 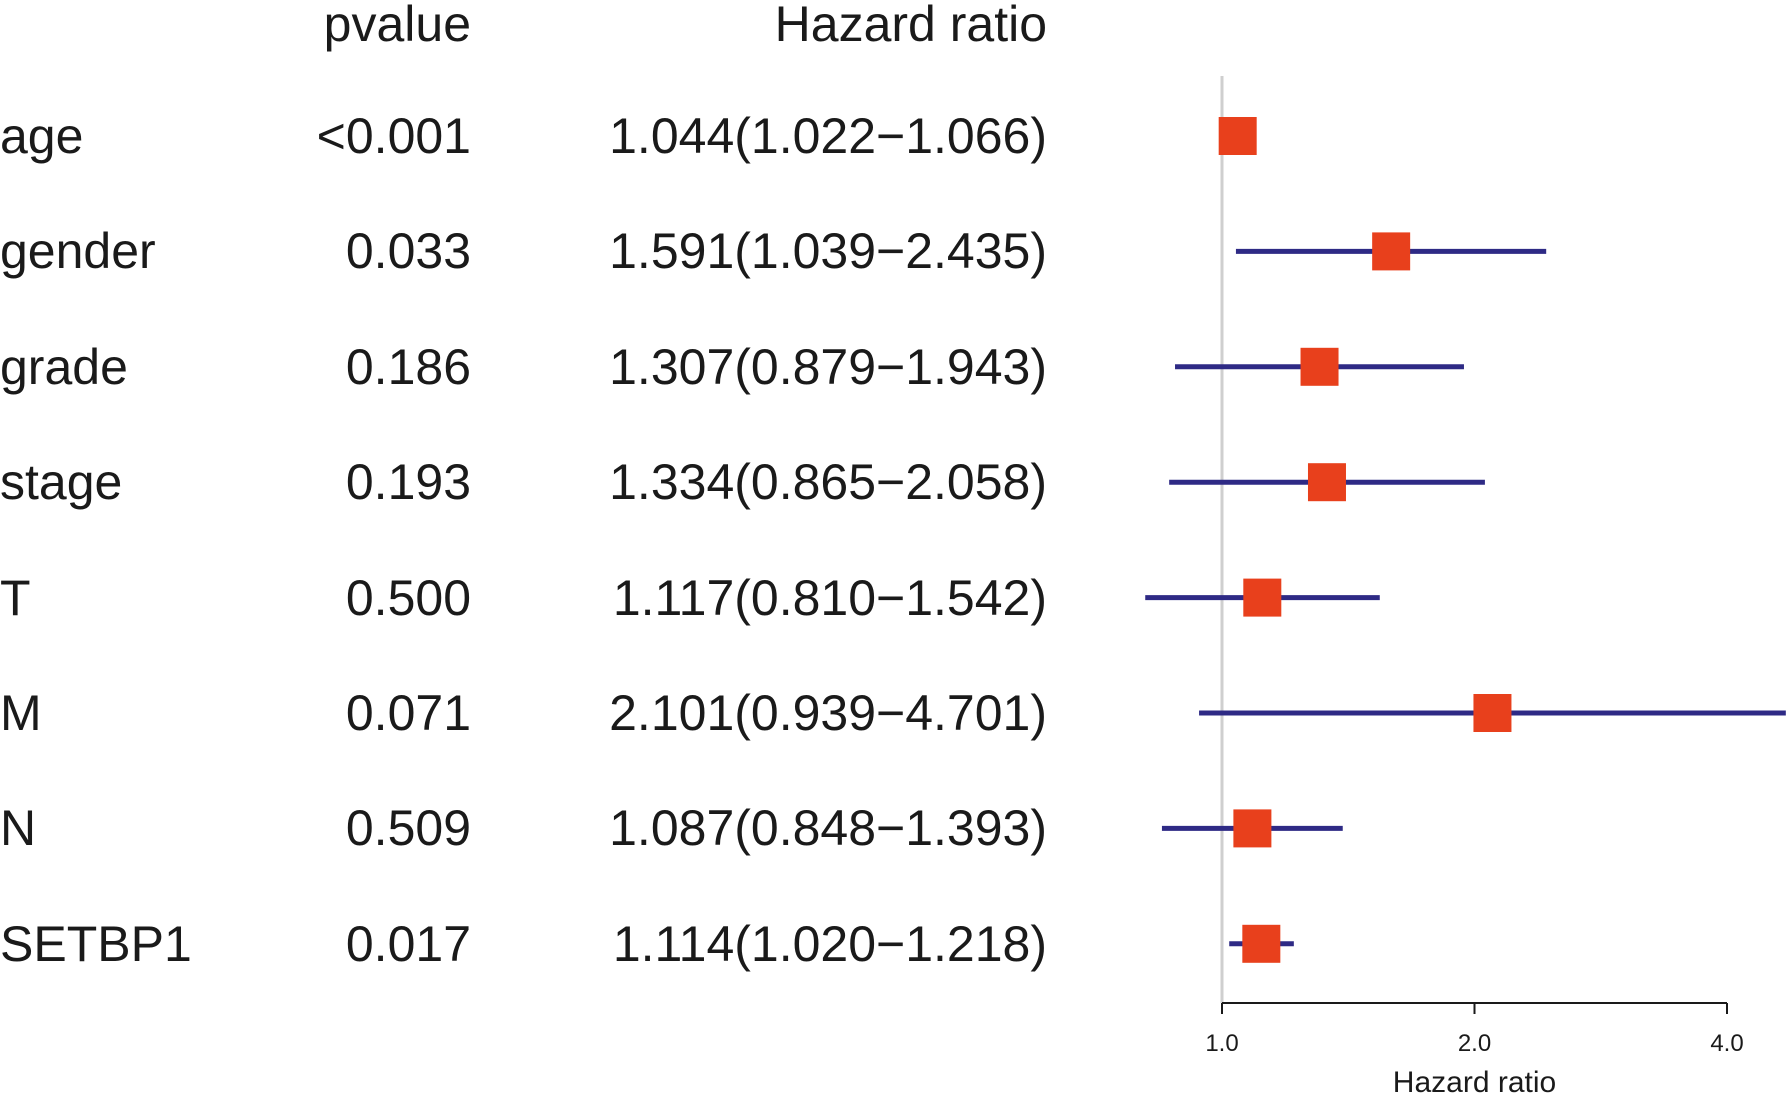 I want to click on row-label: grade, so click(x=64, y=366).